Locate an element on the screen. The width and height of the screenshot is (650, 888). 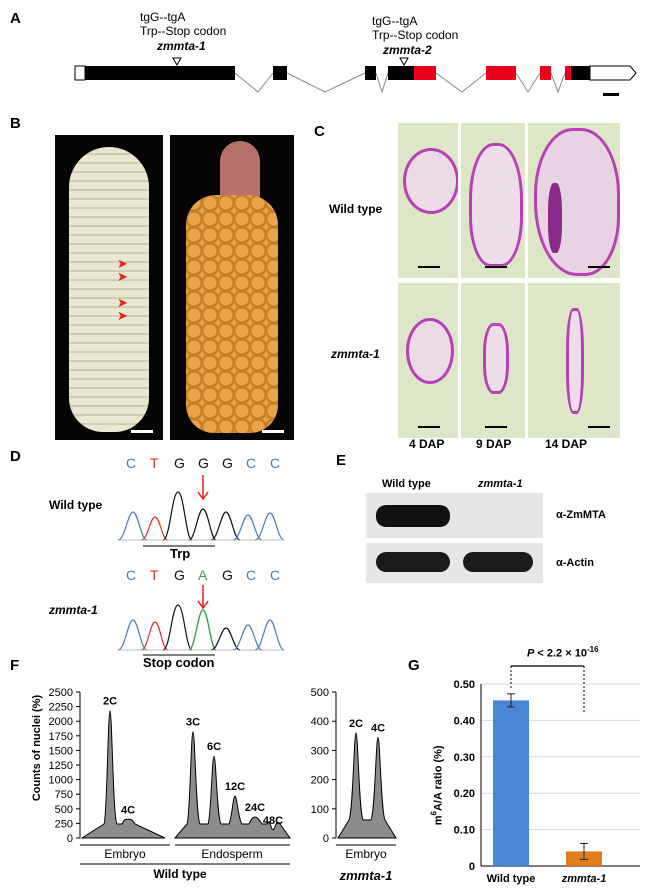
mut2-change: tgG--tgA is located at coordinates (395, 21).